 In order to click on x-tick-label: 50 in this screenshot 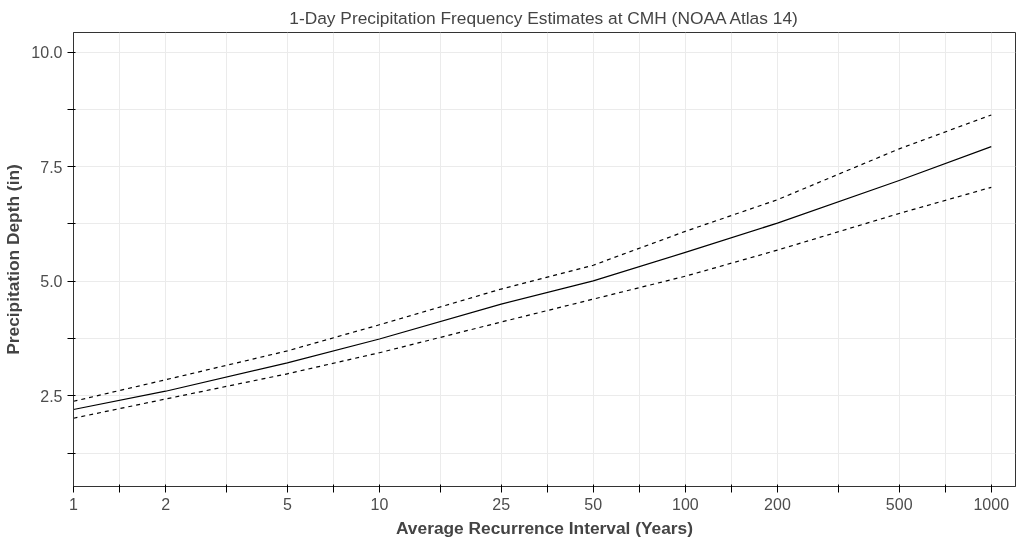, I will do `click(593, 504)`.